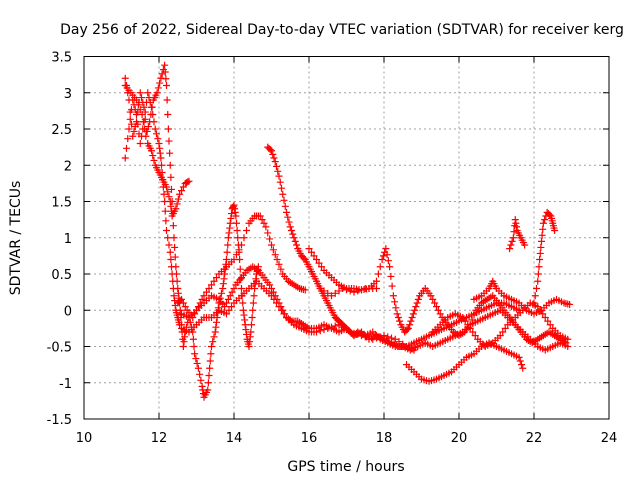 The width and height of the screenshot is (640, 480). What do you see at coordinates (384, 438) in the screenshot?
I see `x-tick-label: 18` at bounding box center [384, 438].